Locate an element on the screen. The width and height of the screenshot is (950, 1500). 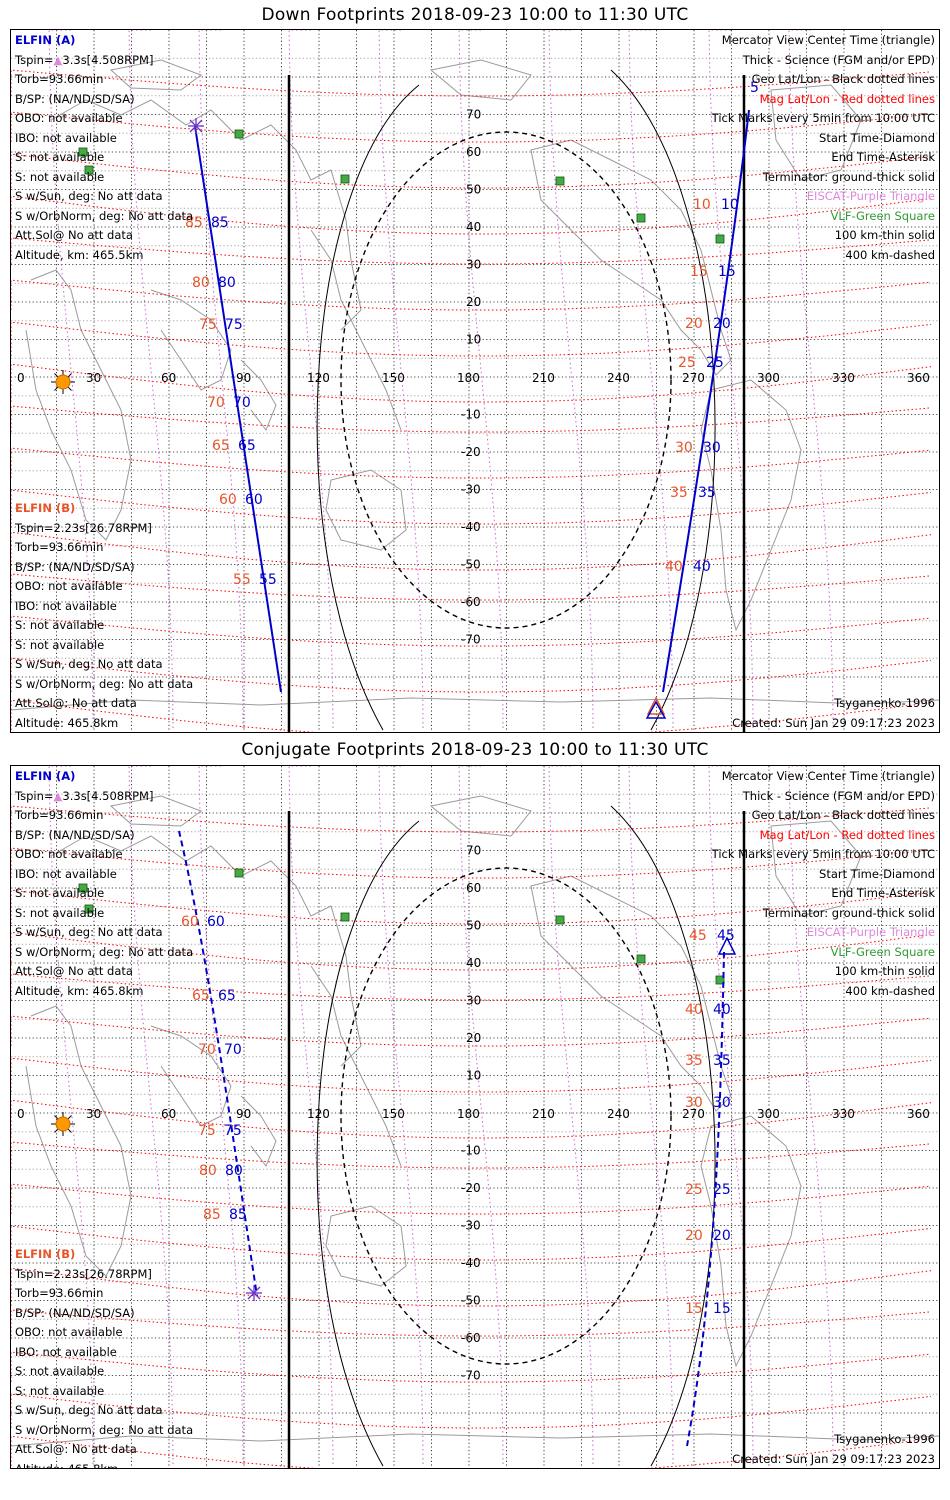
tick-label-blue: 85 is located at coordinates (238, 1215).